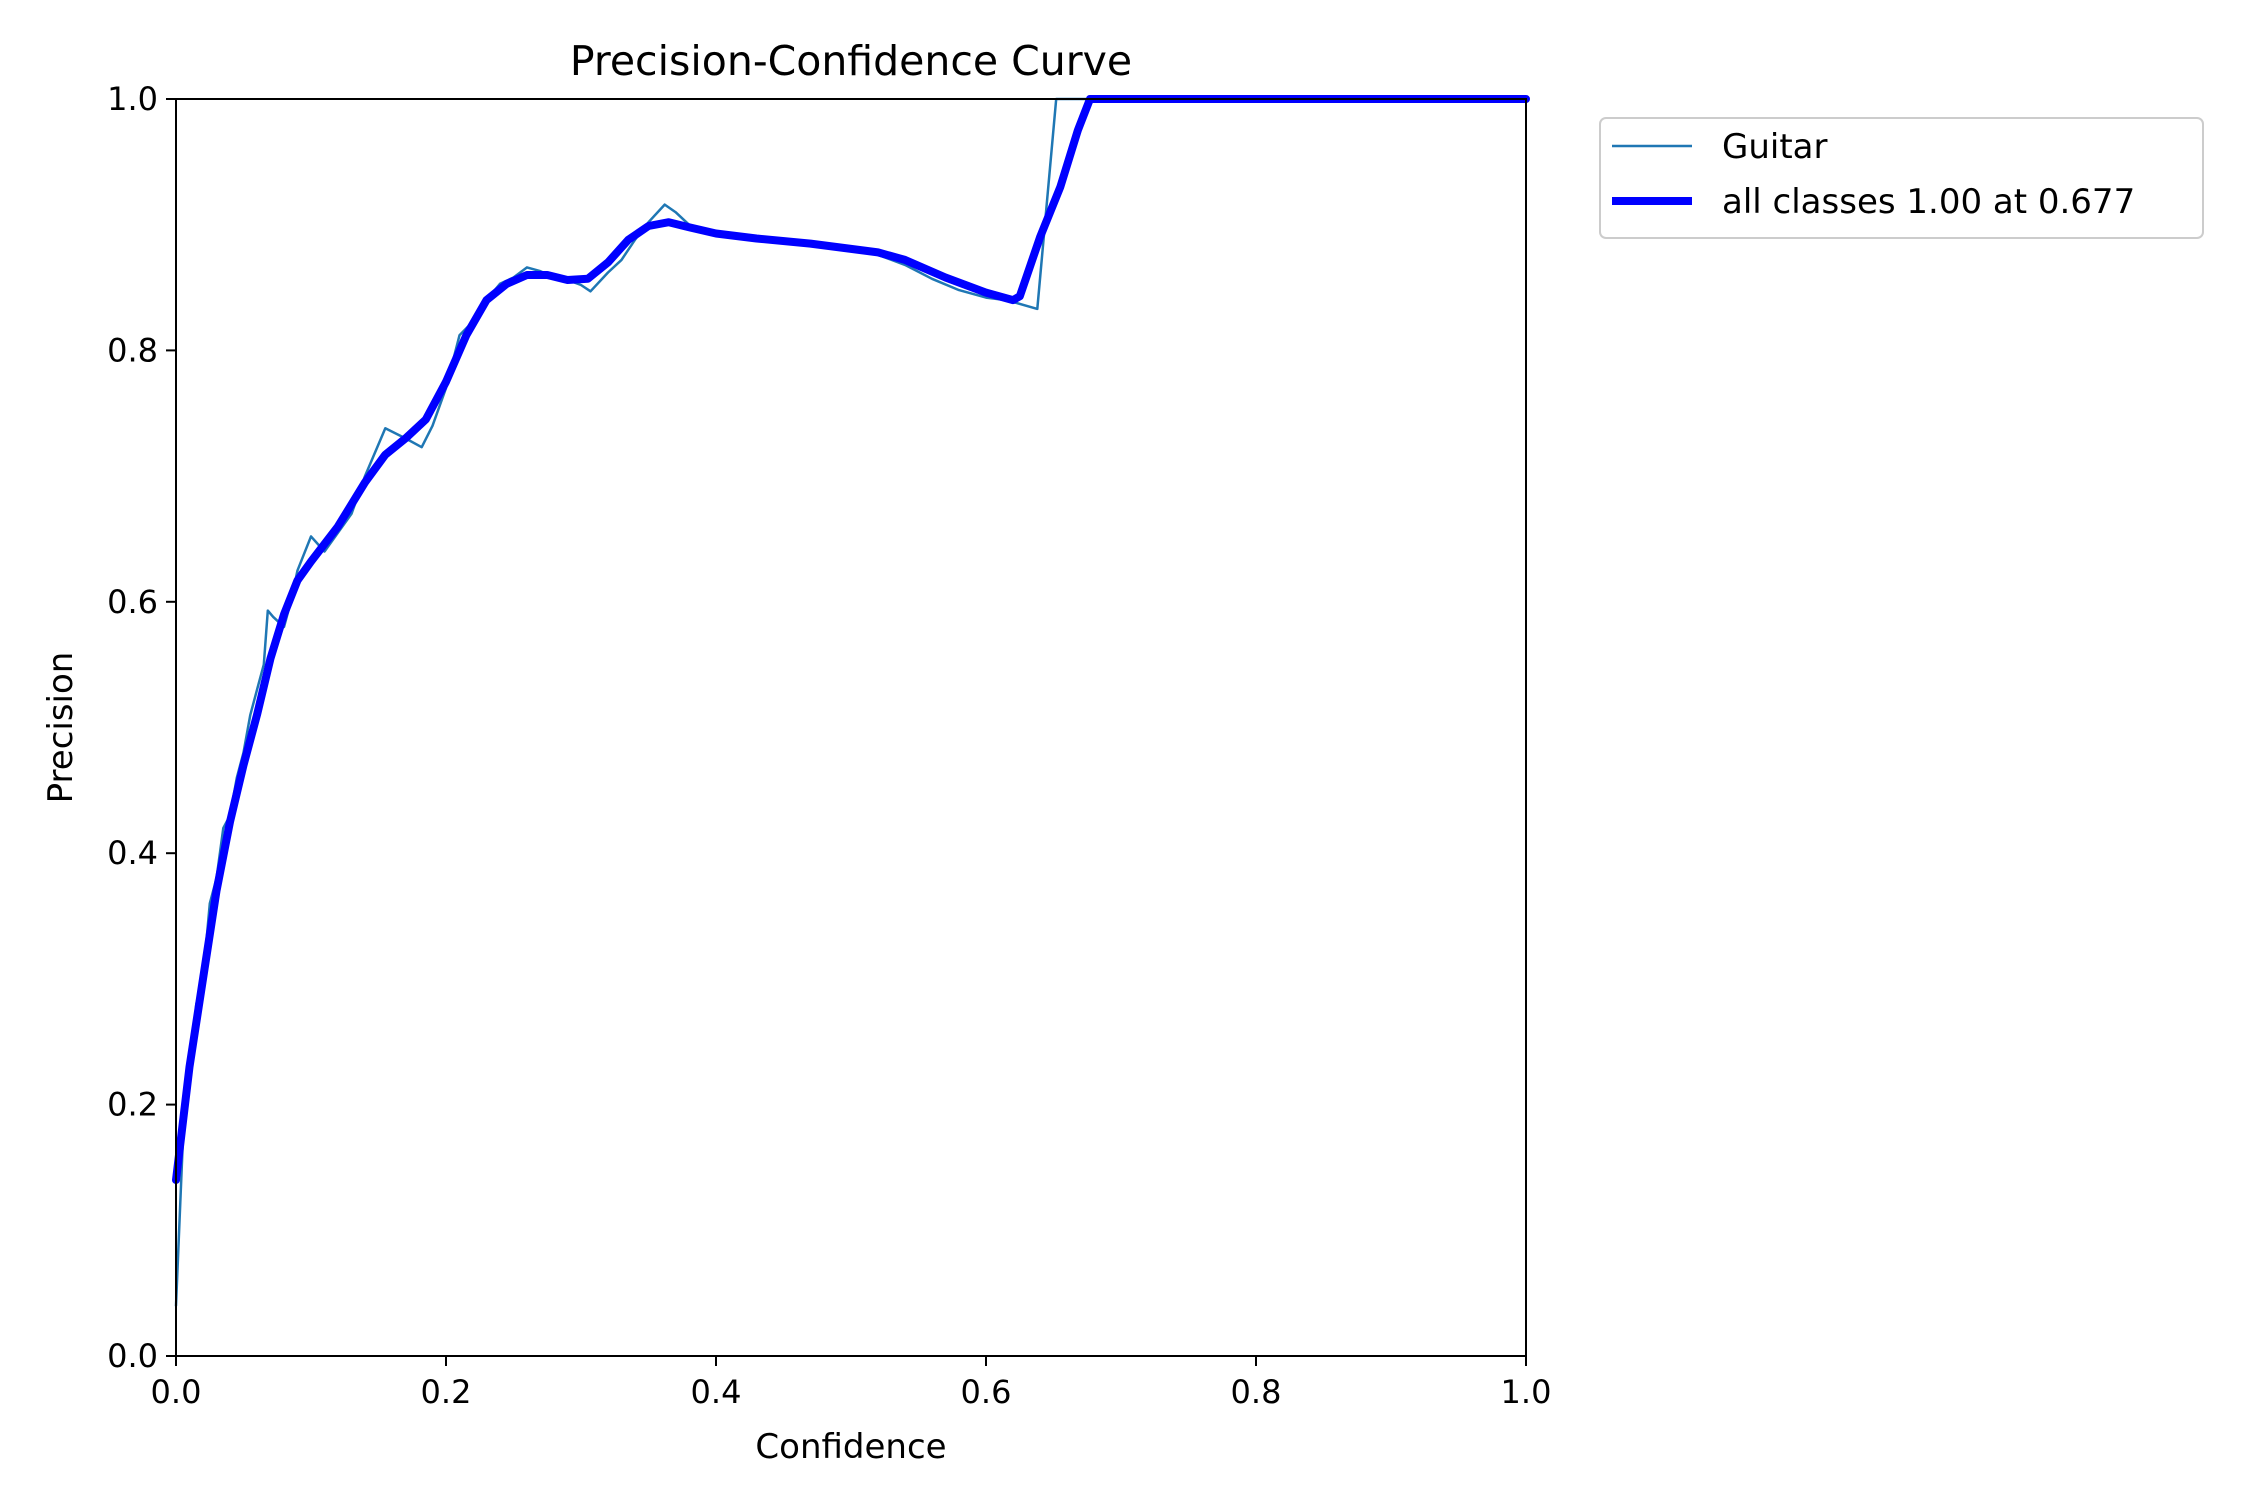  Describe the element at coordinates (132, 602) in the screenshot. I see `y-tick-label: 0.6` at that location.